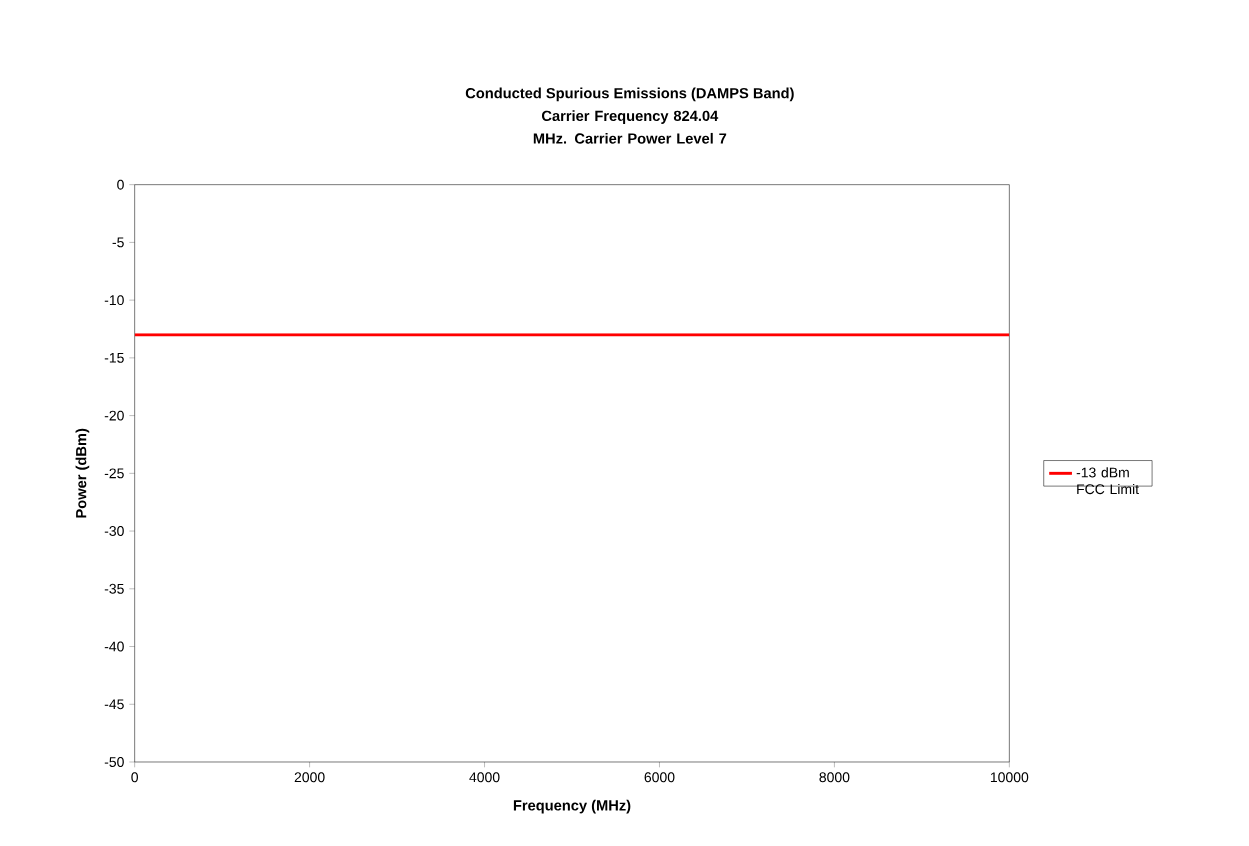 Image resolution: width=1249 pixels, height=846 pixels. Describe the element at coordinates (82, 473) in the screenshot. I see `y-axis-title: Power (dBm)` at that location.